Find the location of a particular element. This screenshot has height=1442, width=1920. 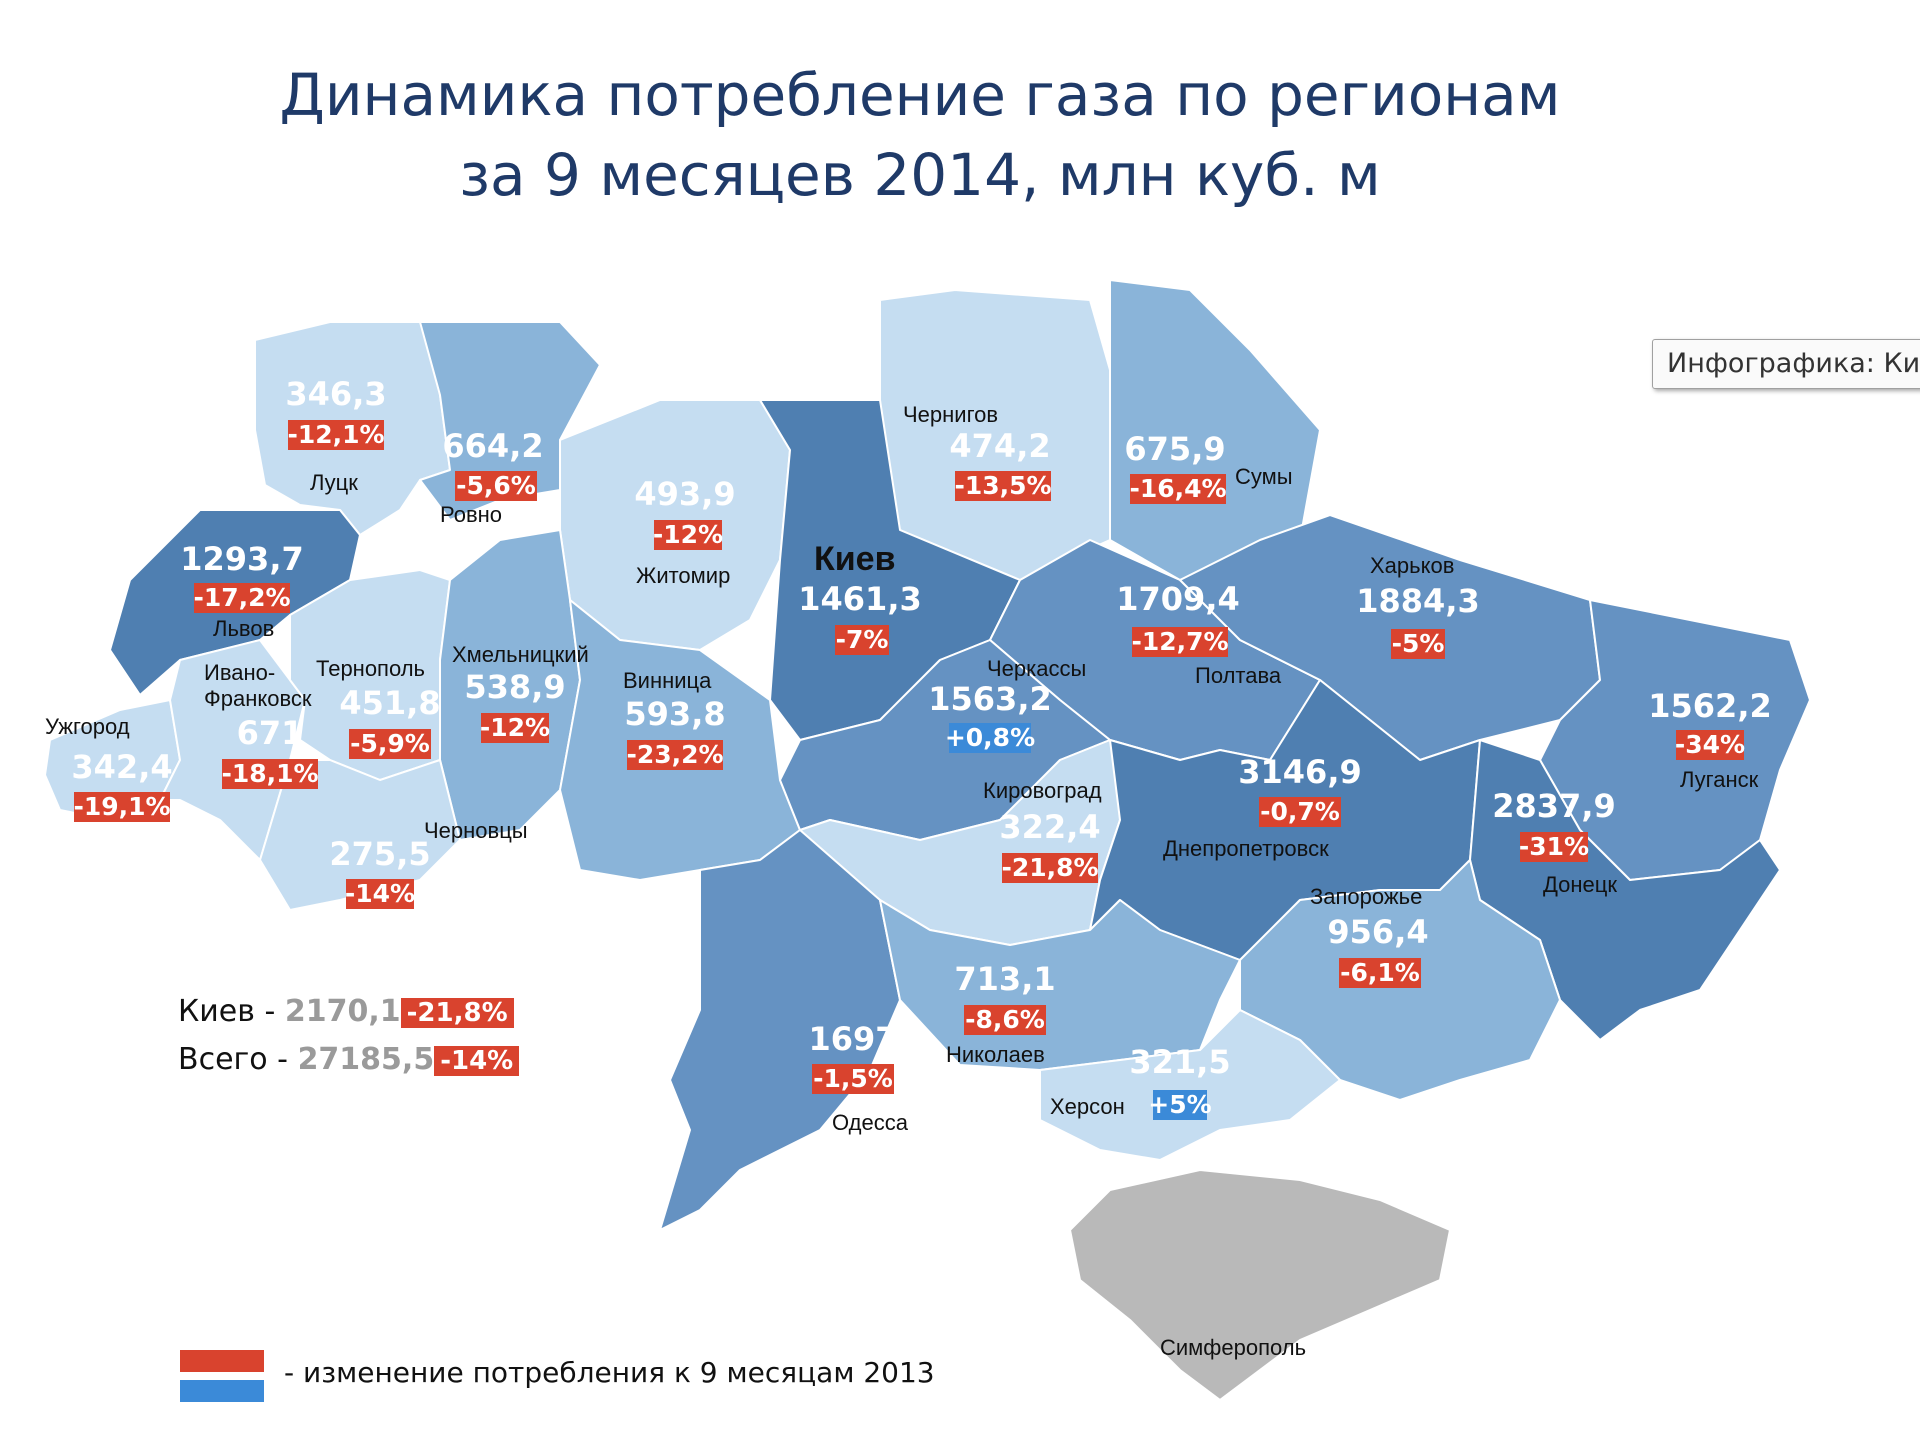

city-label: Одесса is located at coordinates (870, 1122).